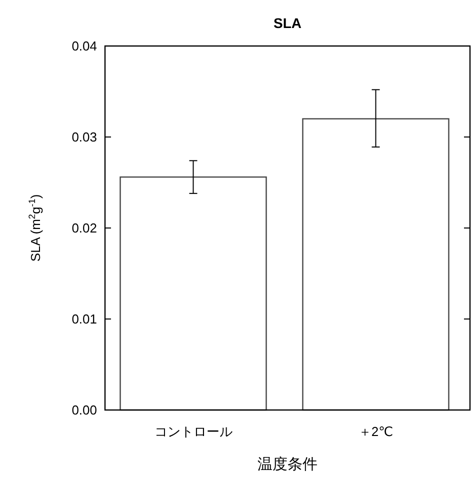 Image resolution: width=472 pixels, height=477 pixels. I want to click on x-tick-label: ＋2℃, so click(376, 431).